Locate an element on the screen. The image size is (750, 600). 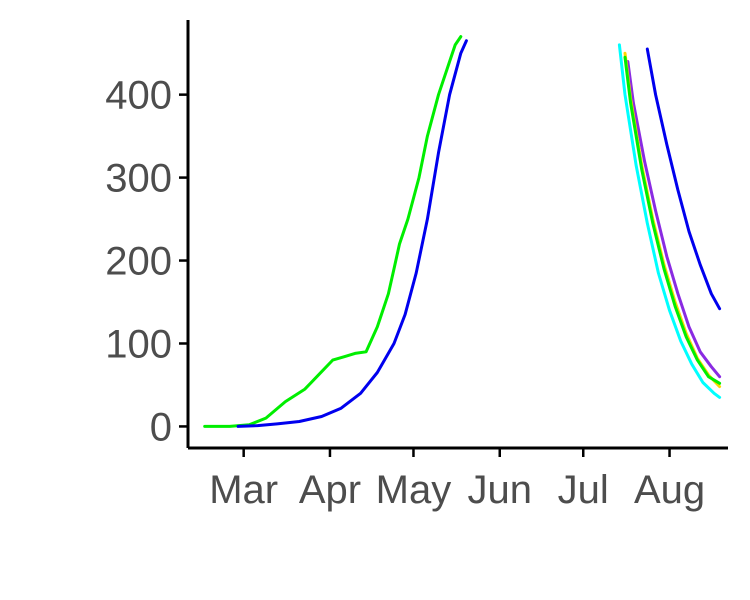
x-tick-label: Aug is located at coordinates (669, 490).